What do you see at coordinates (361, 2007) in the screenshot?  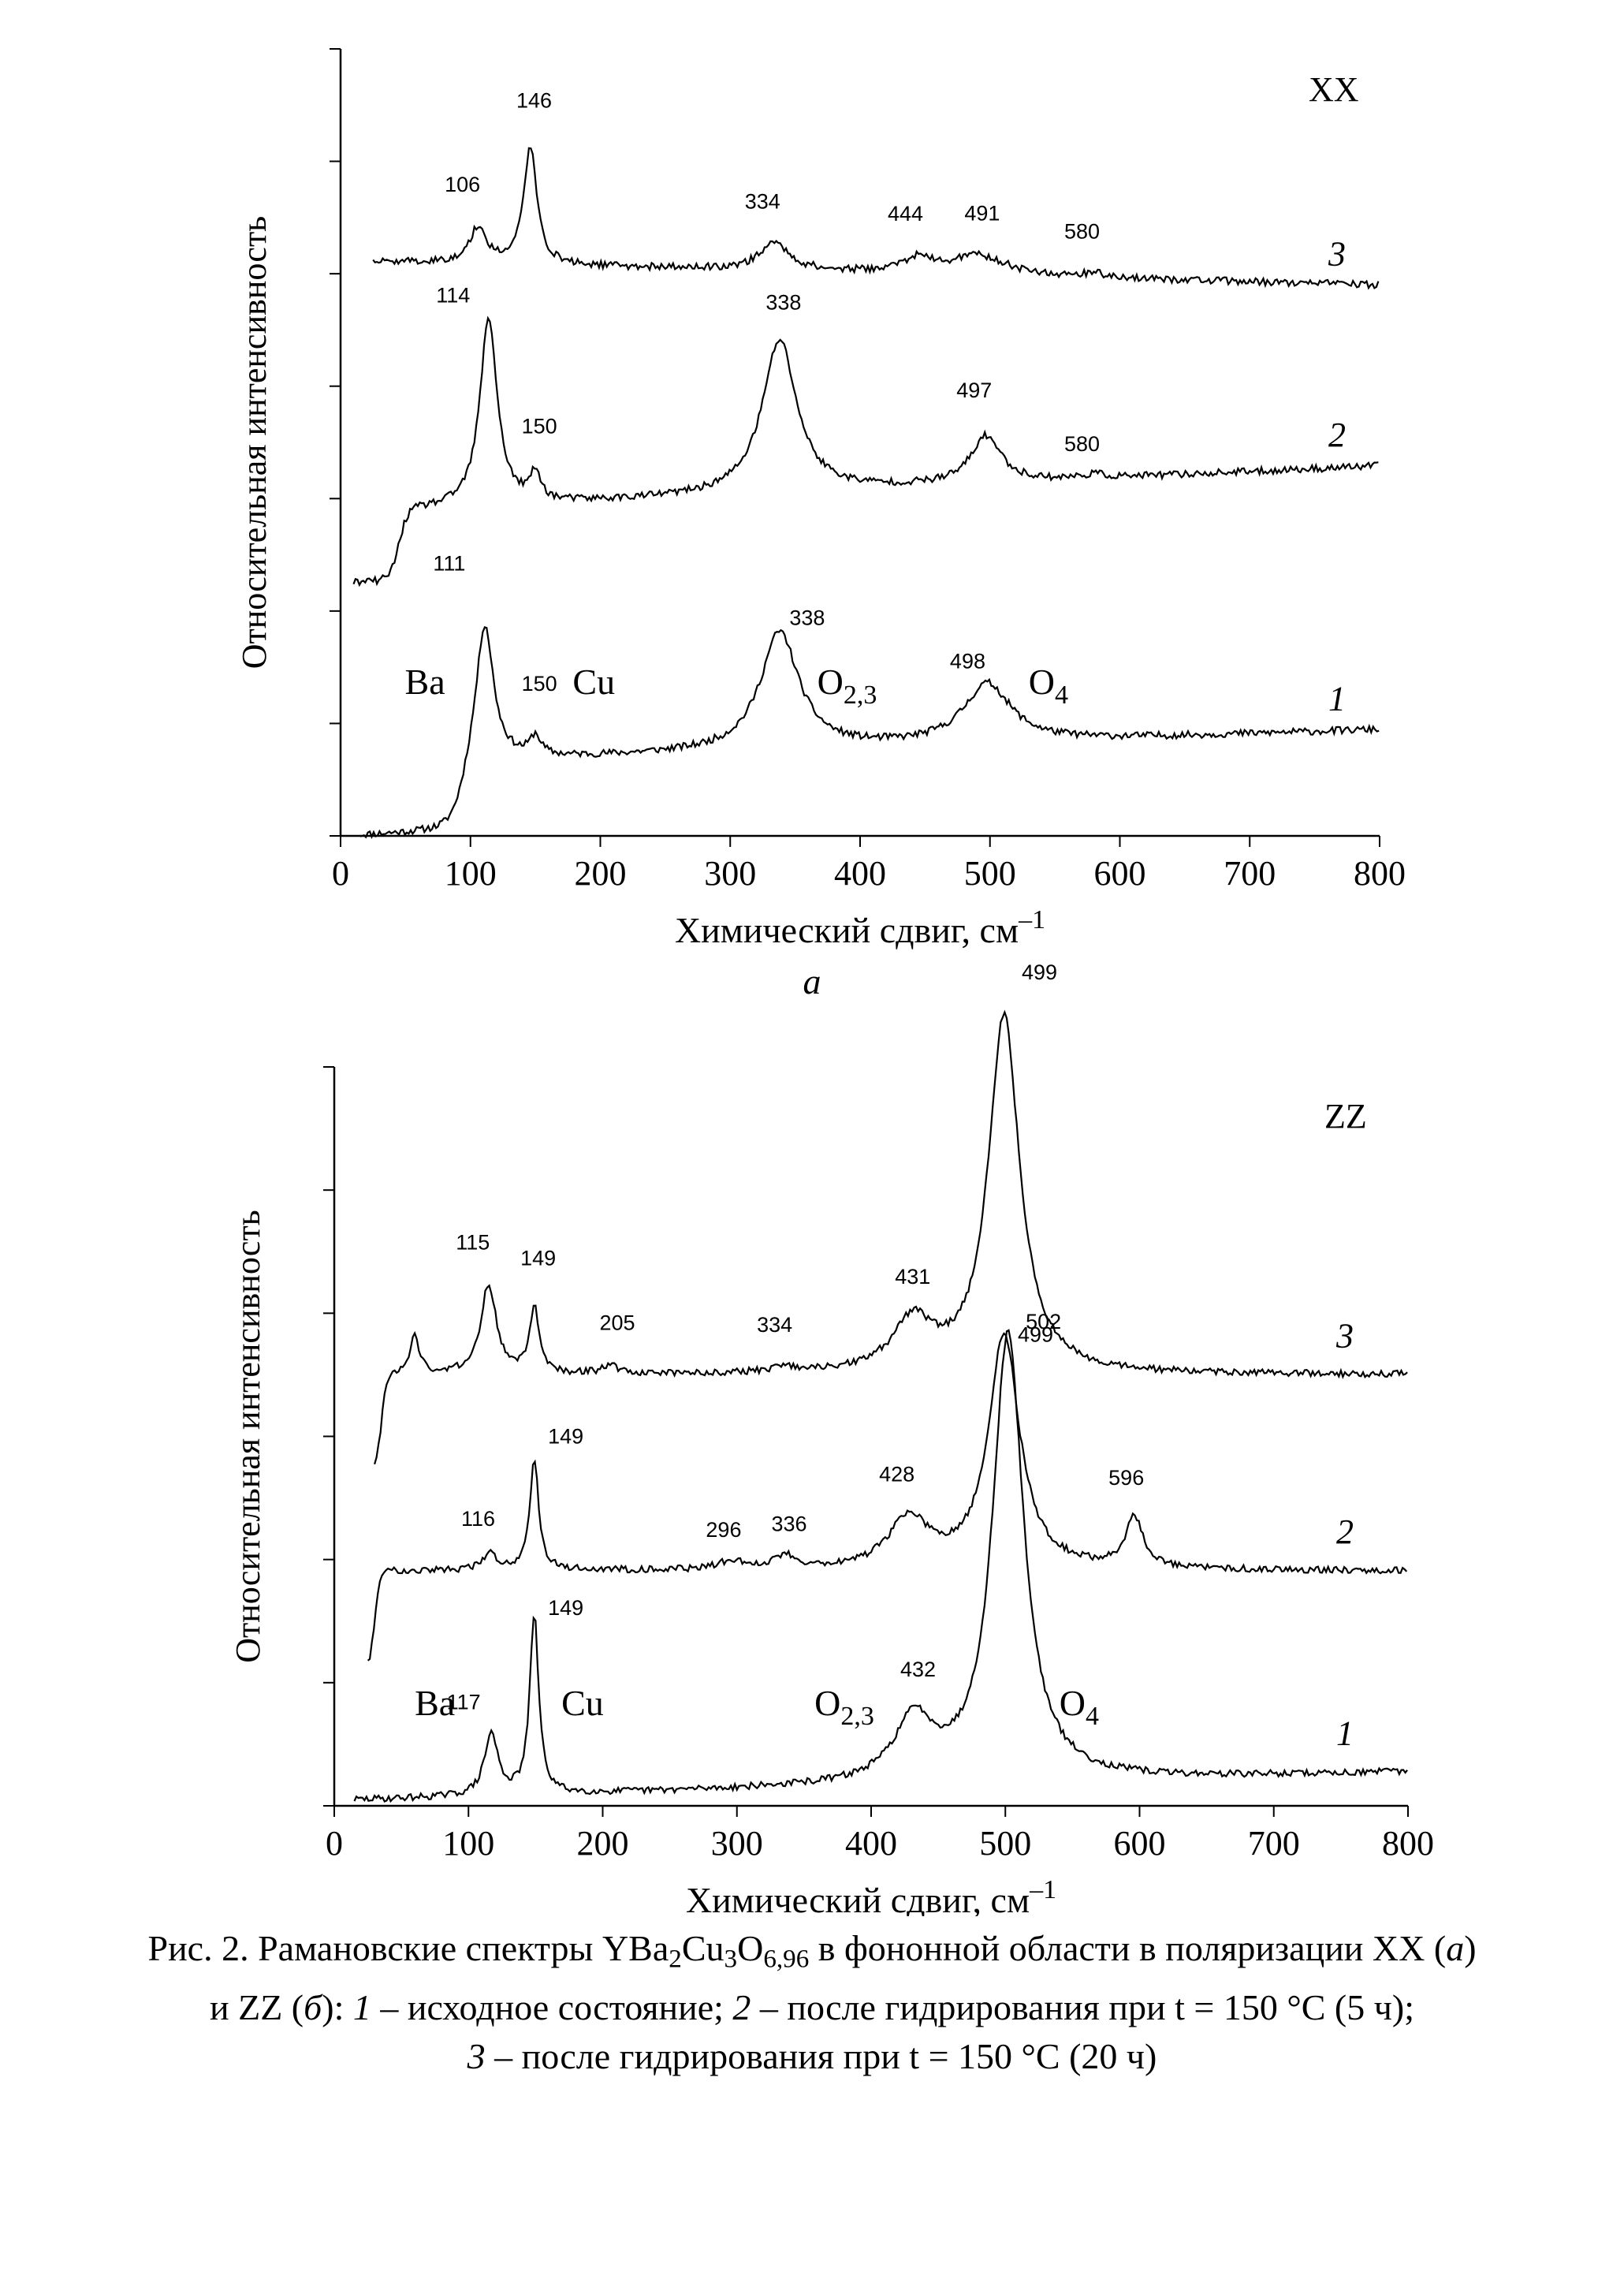 I see `caption-italic: 1` at bounding box center [361, 2007].